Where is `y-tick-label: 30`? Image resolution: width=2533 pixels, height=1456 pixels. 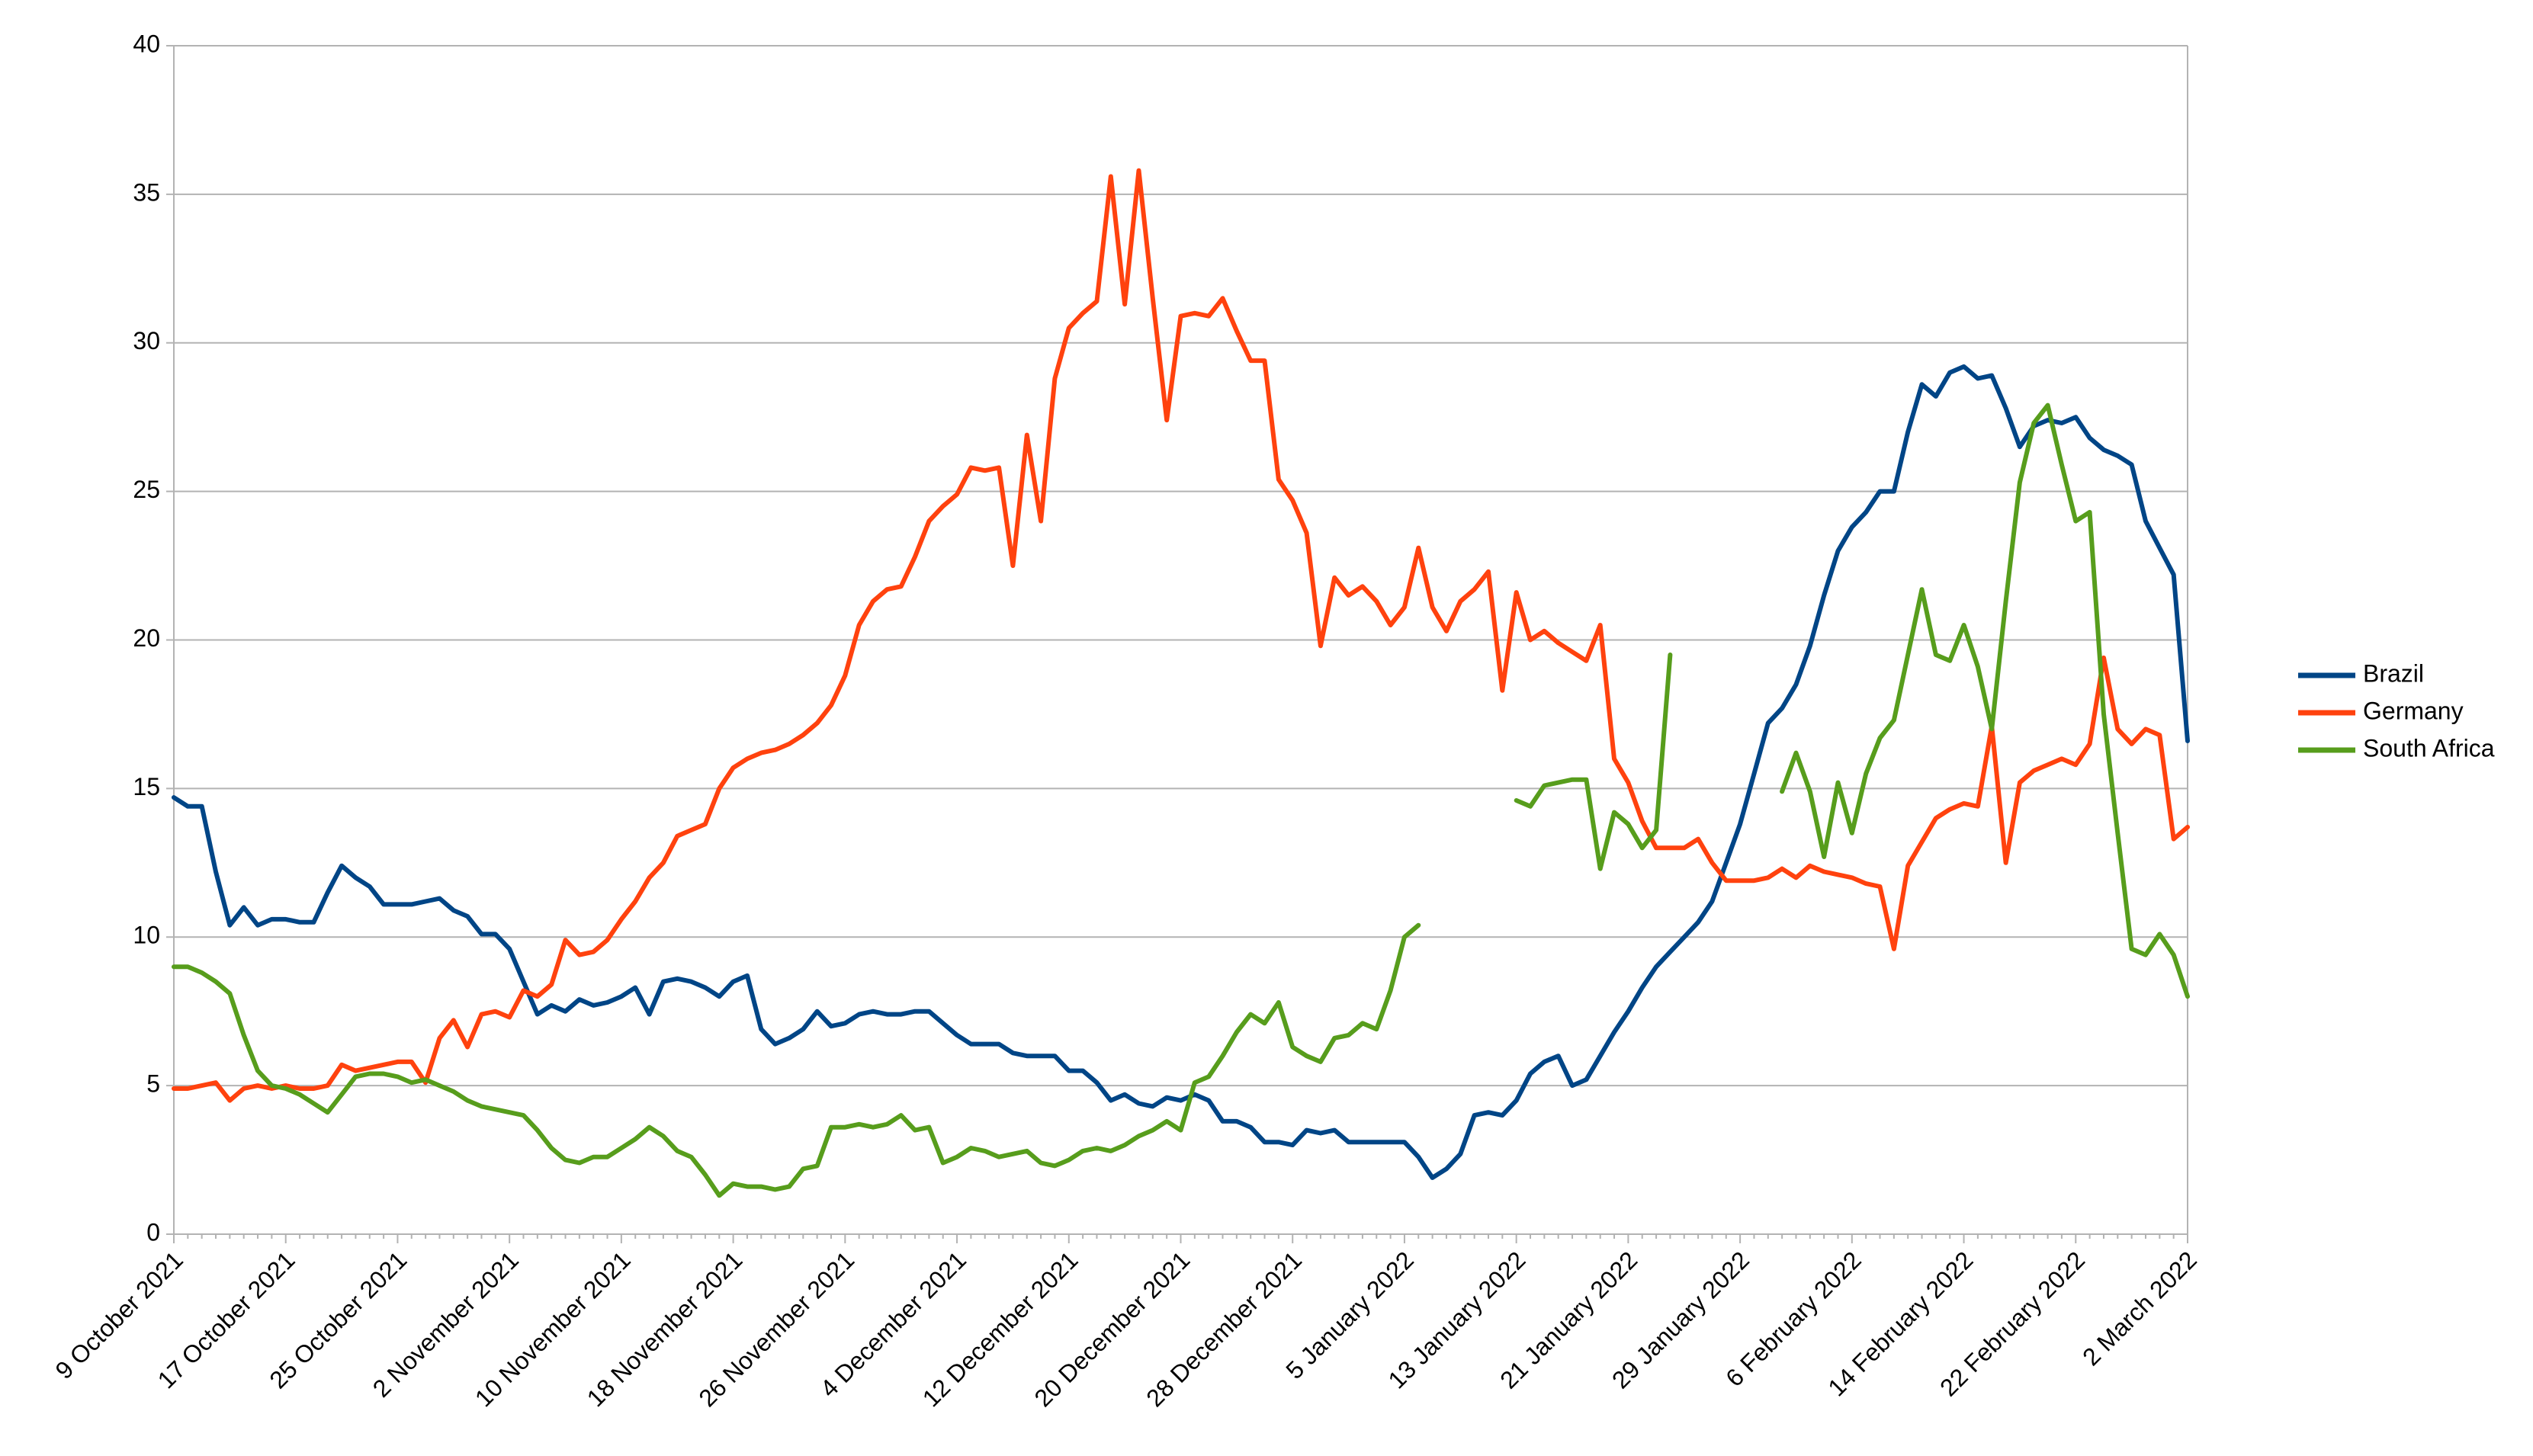
y-tick-label: 30 is located at coordinates (146, 340).